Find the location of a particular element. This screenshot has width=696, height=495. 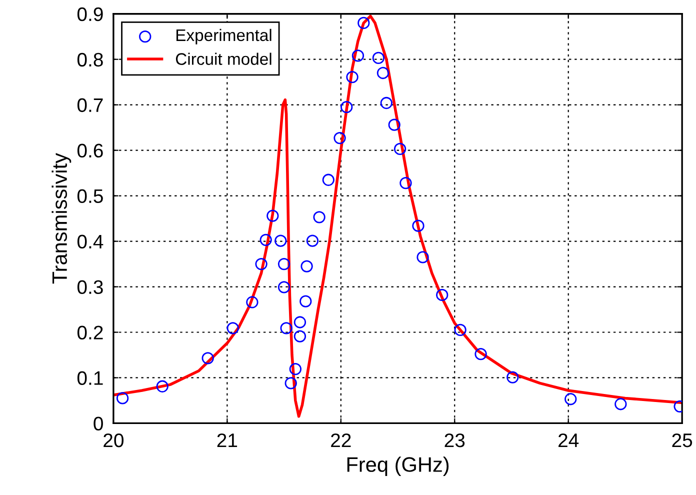

y-tick-label: 0.7 is located at coordinates (90, 105).